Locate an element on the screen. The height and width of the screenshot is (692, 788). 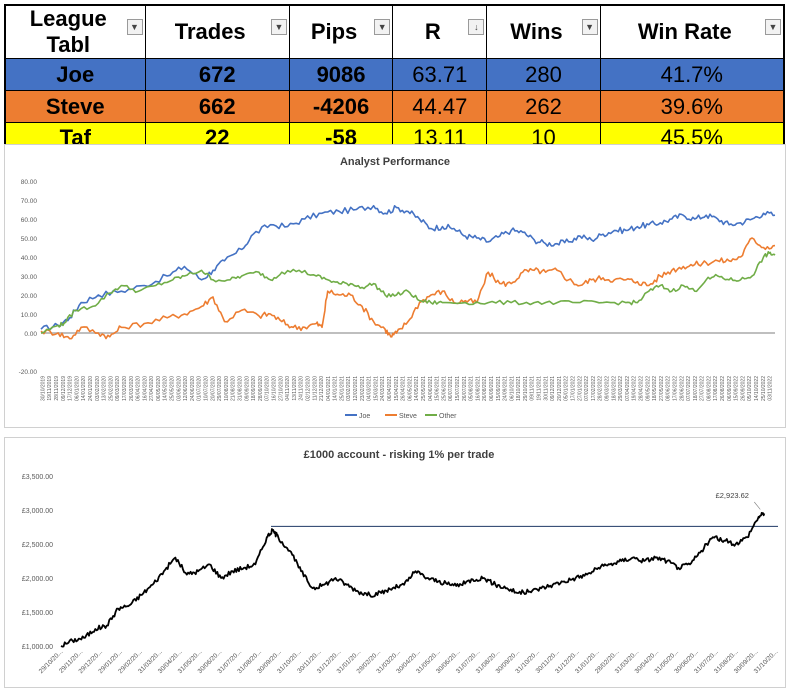
x-tick-label: 18/05/2022 is located at coordinates (655, 388).